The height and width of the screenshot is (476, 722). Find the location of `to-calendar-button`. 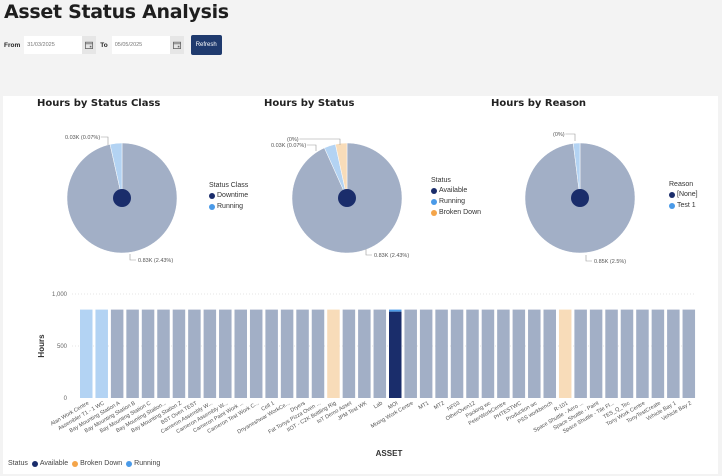

to-calendar-button is located at coordinates (176, 45).